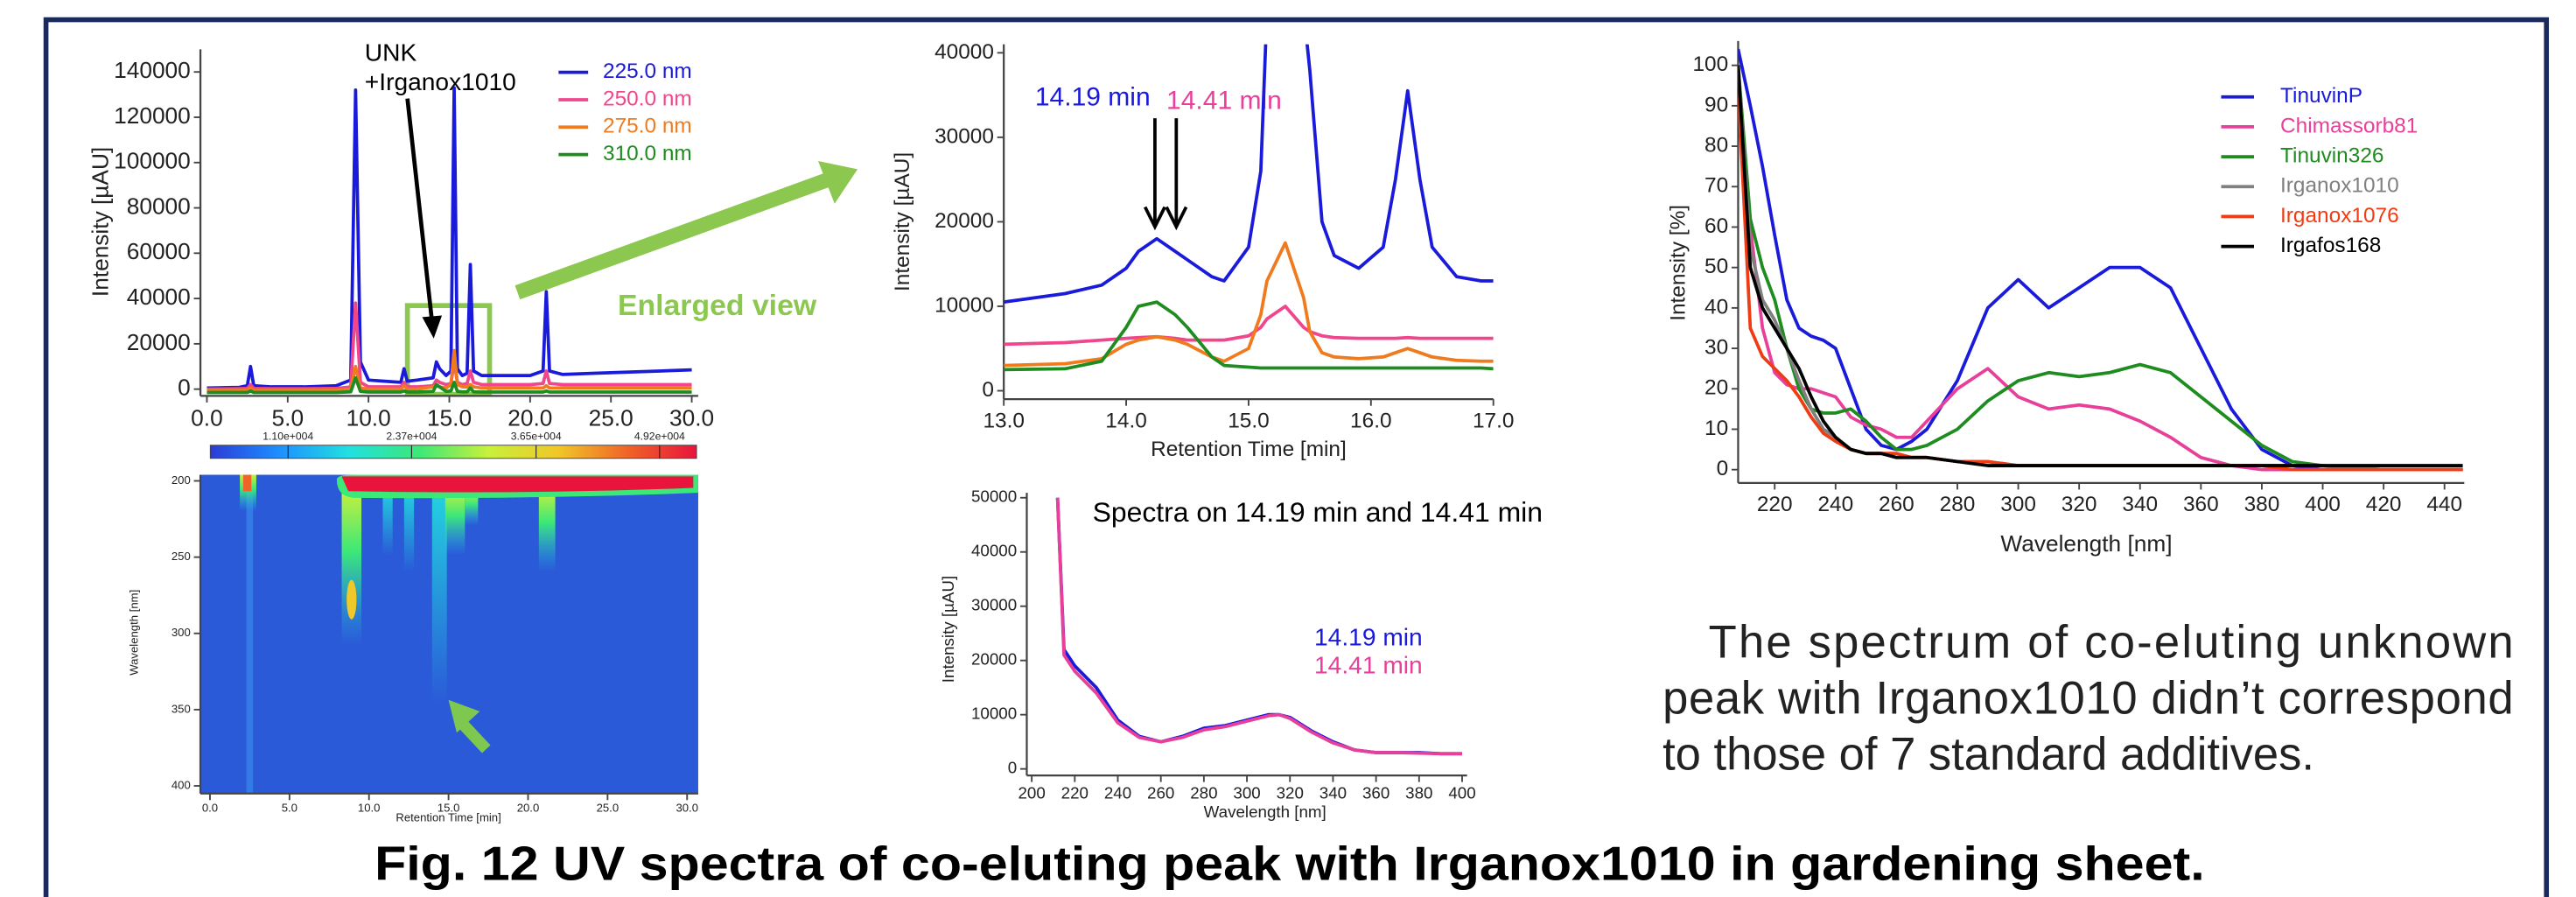 The height and width of the screenshot is (897, 2576). I want to click on y-tick-label: 250, so click(181, 556).